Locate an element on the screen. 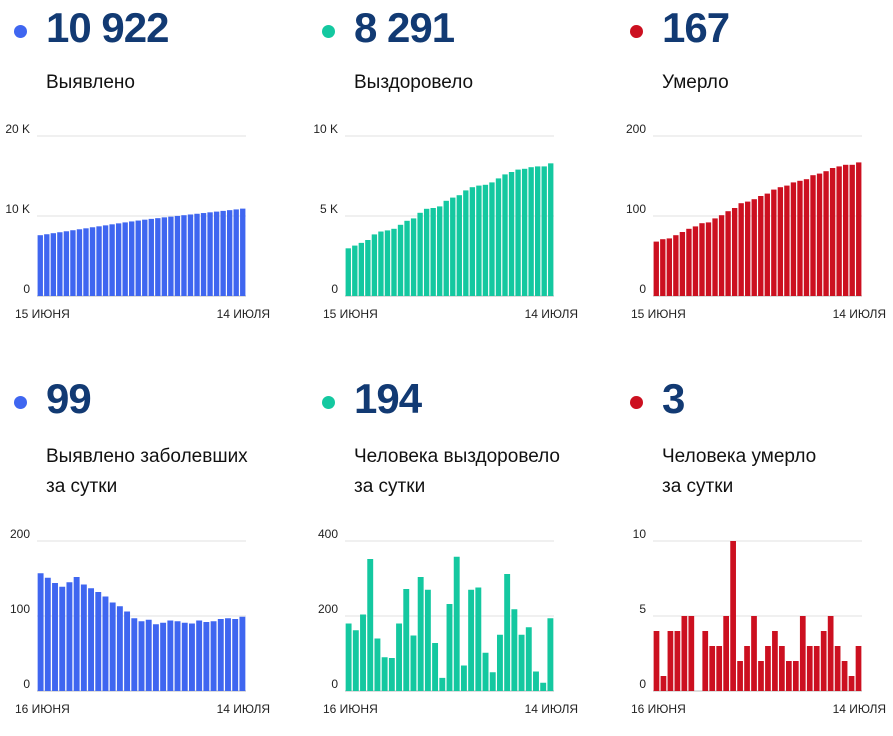 The image size is (893, 736). stat-number: 99 is located at coordinates (69, 398).